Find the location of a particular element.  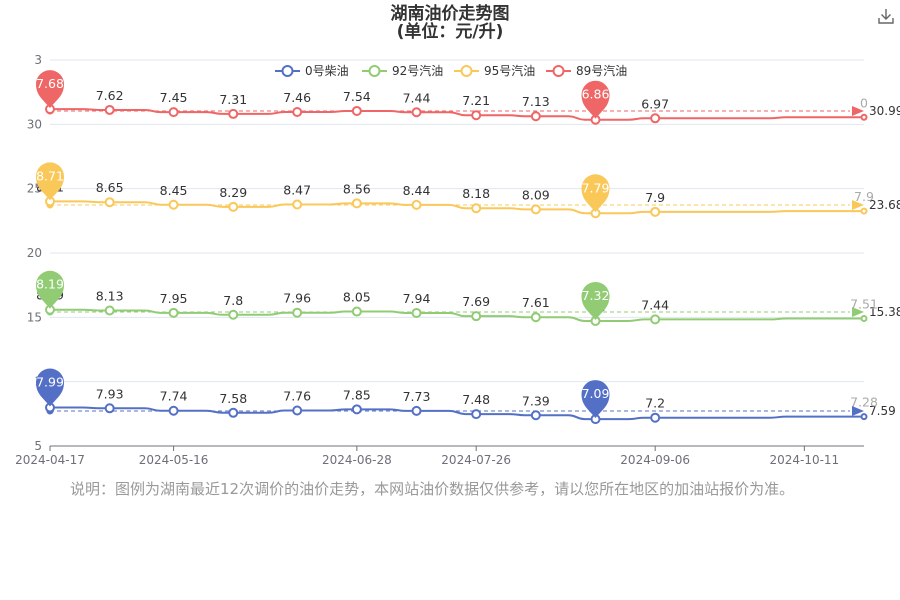

min-pin-label: 7.32 is located at coordinates (596, 295).